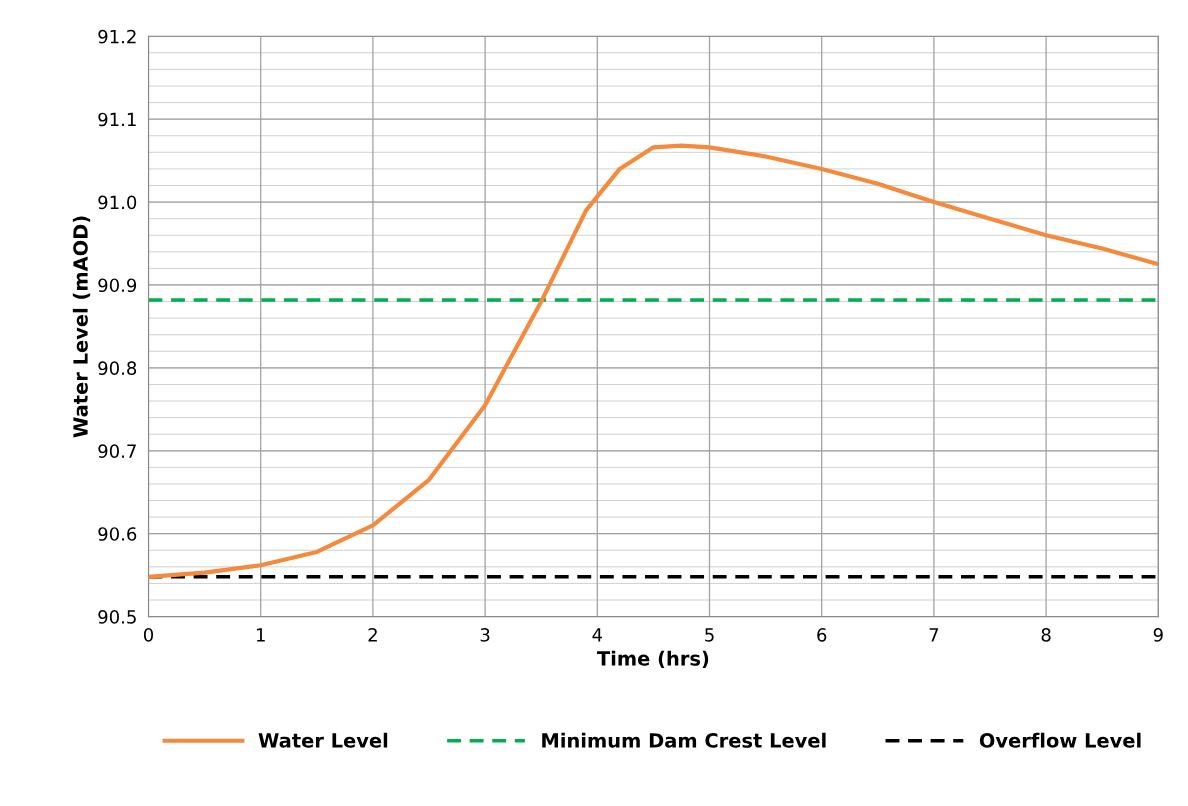 This screenshot has width=1188, height=806. Describe the element at coordinates (372, 635) in the screenshot. I see `x-tick-label: 2` at that location.